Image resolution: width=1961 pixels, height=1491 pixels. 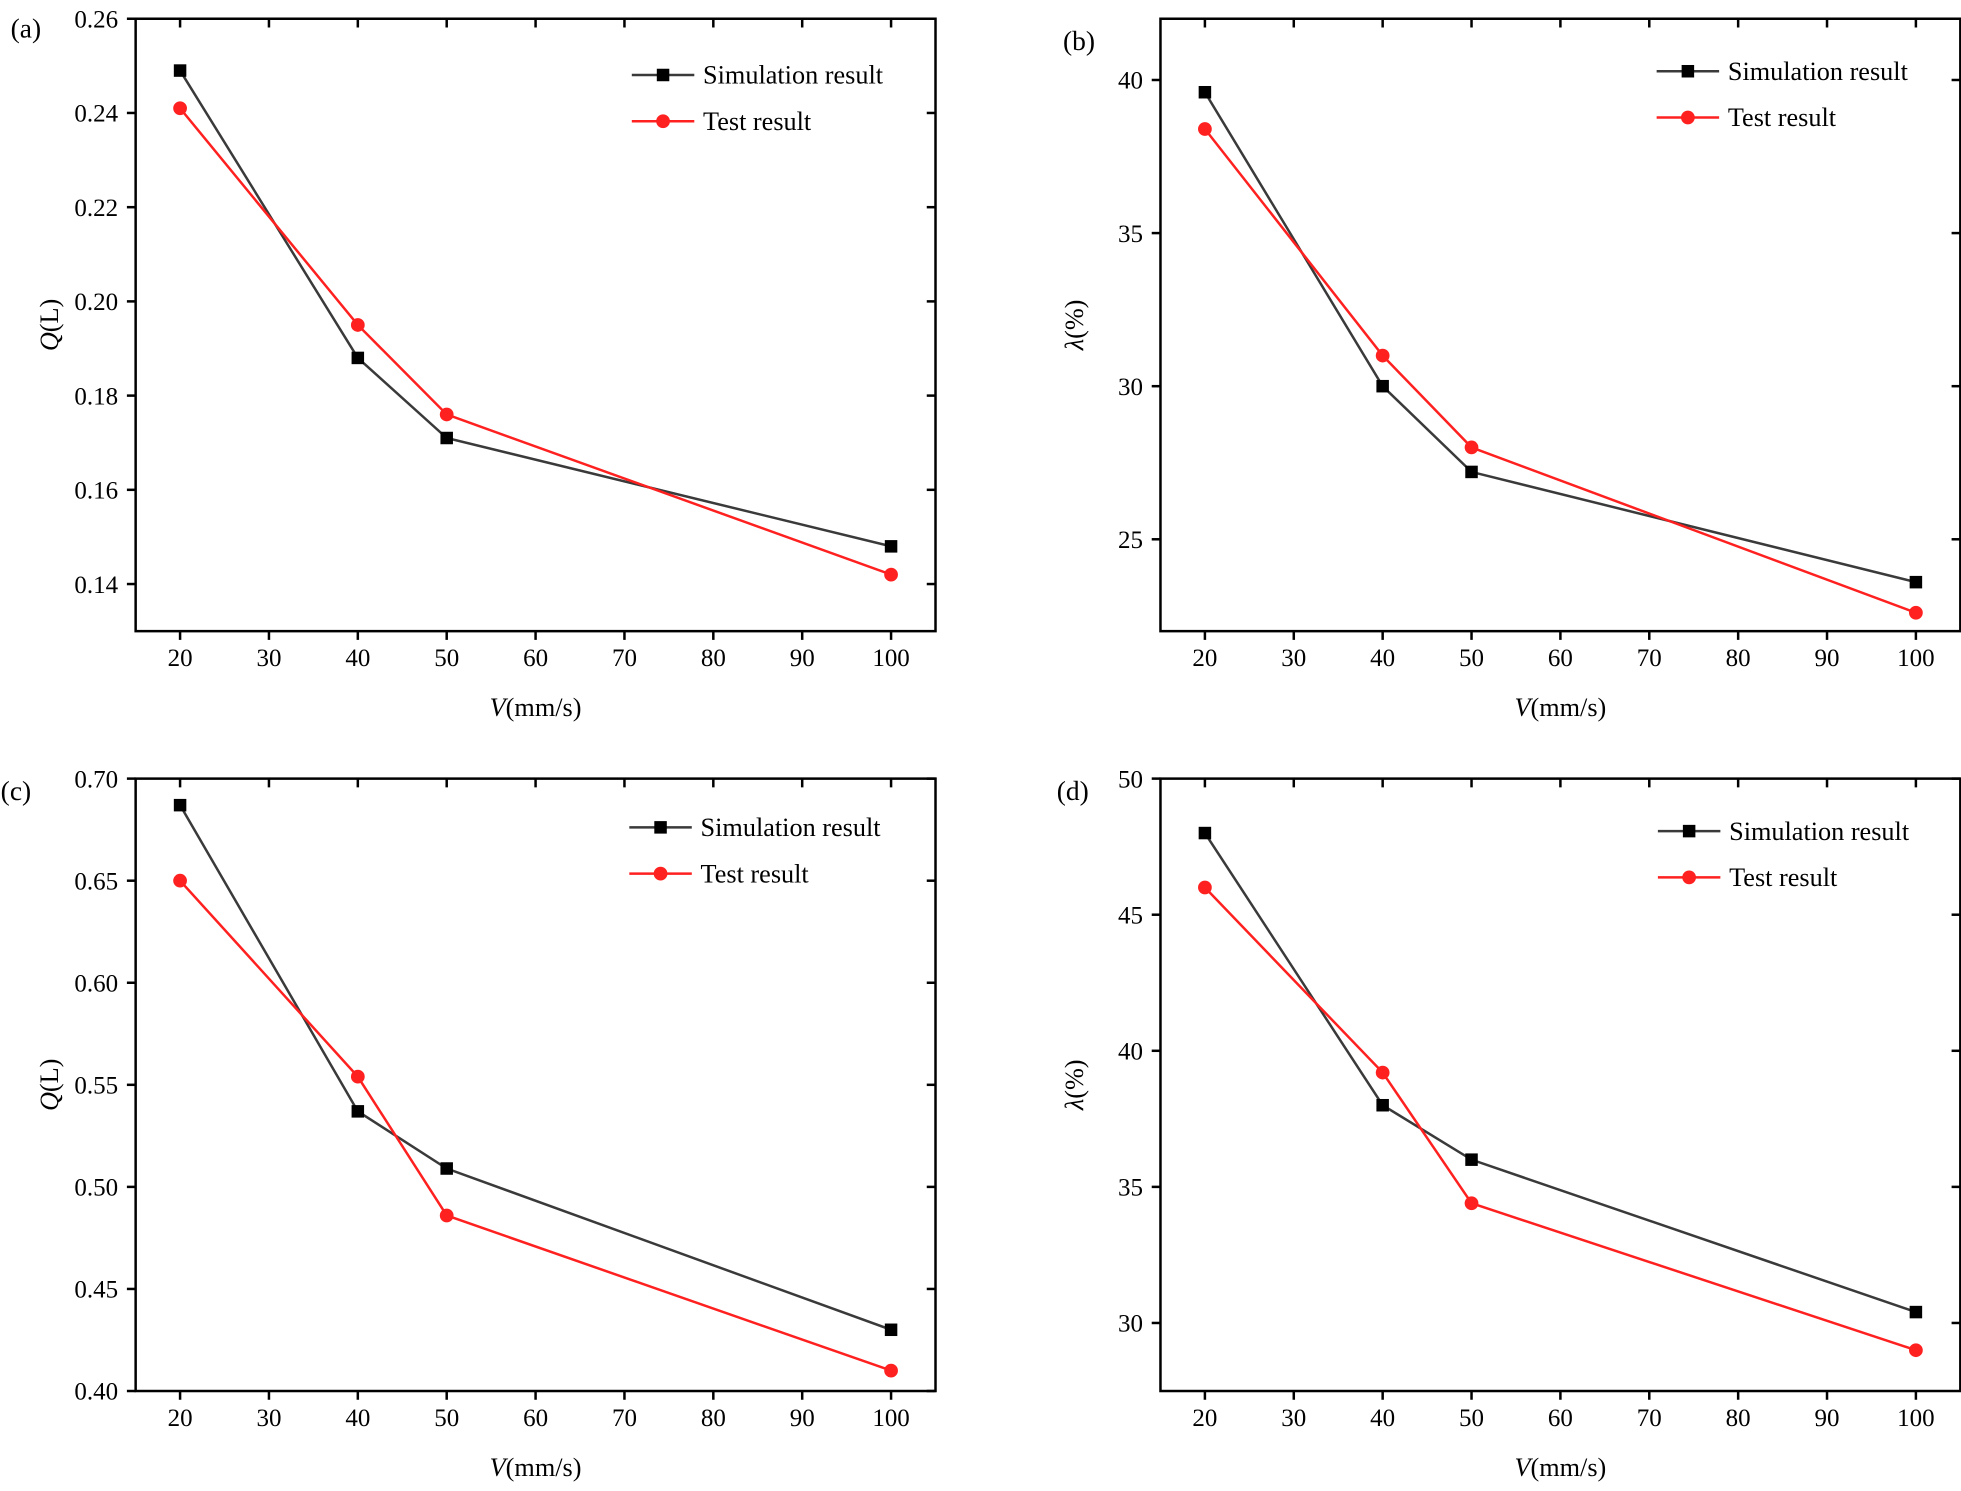 I want to click on y-tick-label: 0.40, so click(x=96, y=1392).